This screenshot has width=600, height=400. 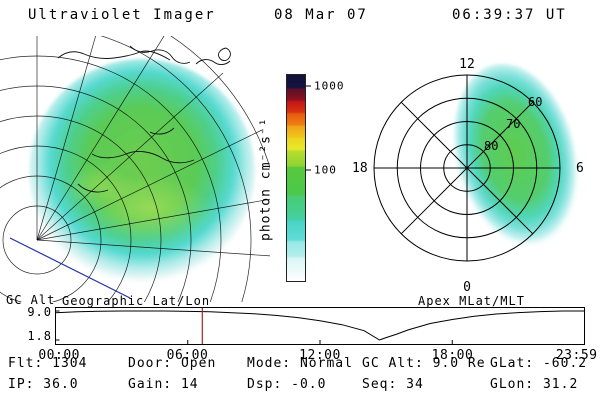 What do you see at coordinates (39, 336) in the screenshot?
I see `gc-alt-tick-bottom: 1.8` at bounding box center [39, 336].